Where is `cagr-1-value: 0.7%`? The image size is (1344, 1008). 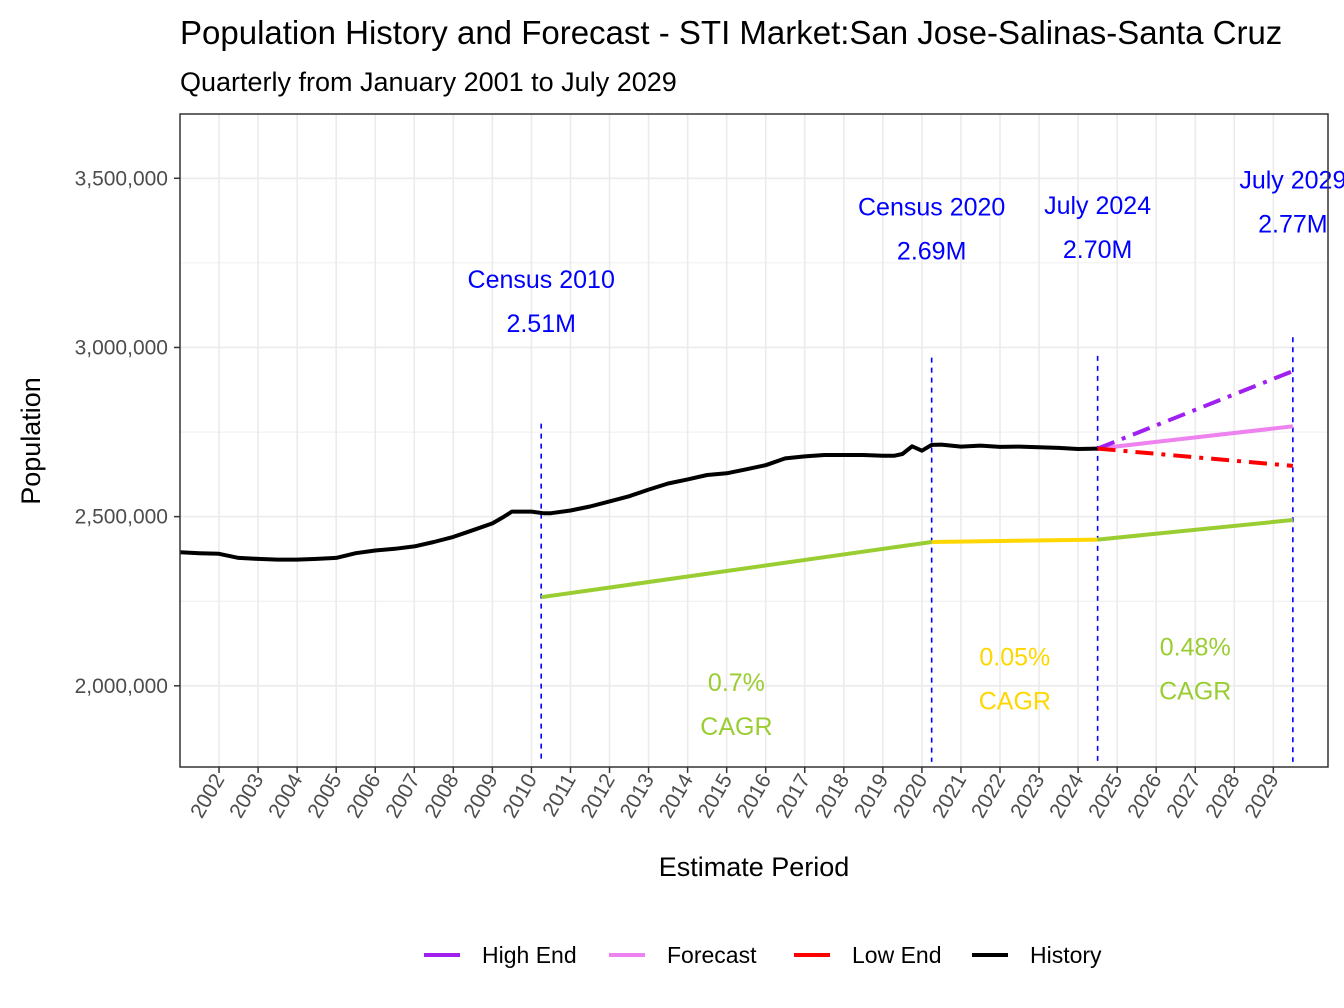 cagr-1-value: 0.7% is located at coordinates (736, 683).